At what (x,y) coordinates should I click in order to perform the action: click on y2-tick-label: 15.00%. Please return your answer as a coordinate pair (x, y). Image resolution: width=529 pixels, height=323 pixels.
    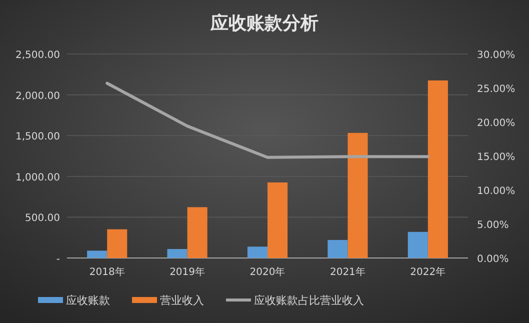
    Looking at the image, I should click on (496, 157).